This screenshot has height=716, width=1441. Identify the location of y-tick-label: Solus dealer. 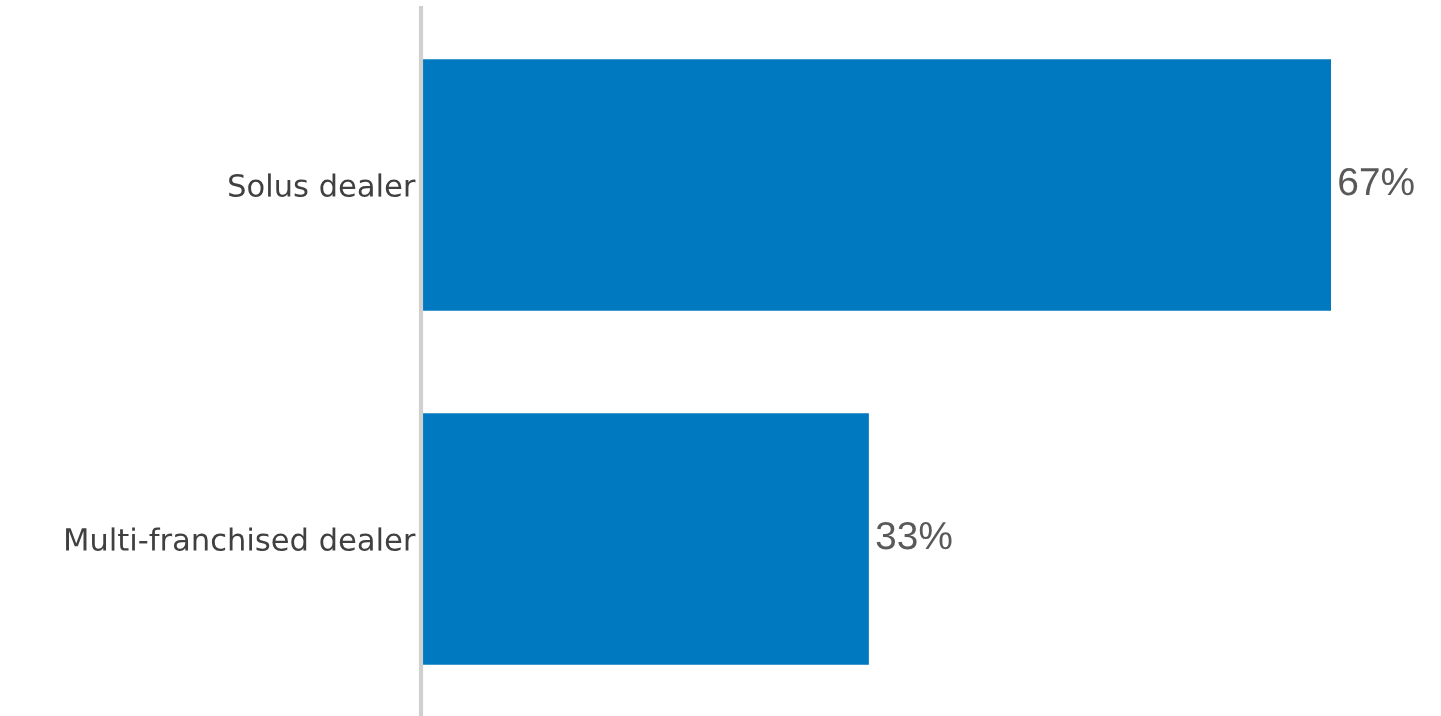
(322, 185).